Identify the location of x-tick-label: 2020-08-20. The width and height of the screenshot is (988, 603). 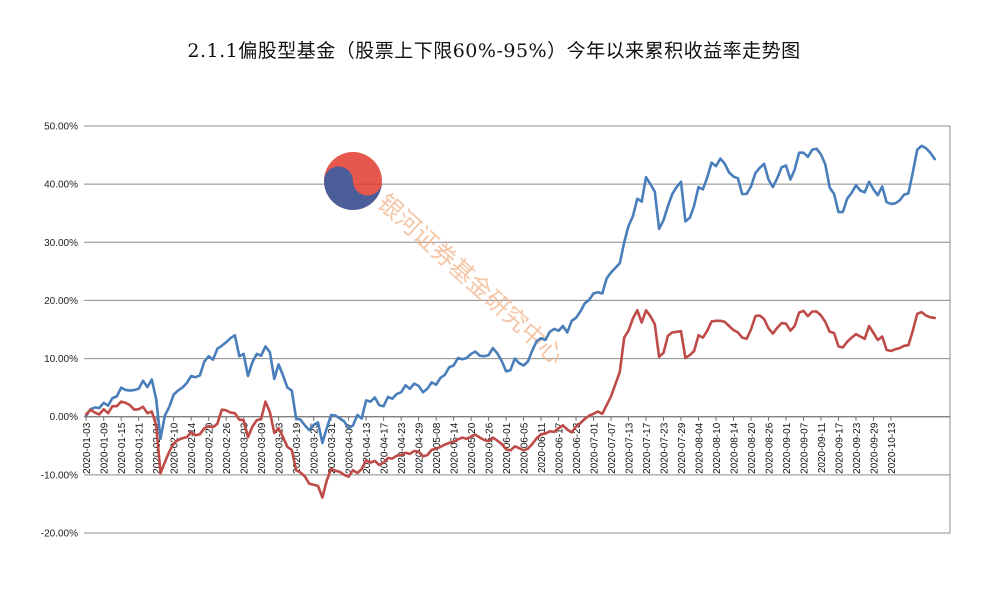
(752, 448).